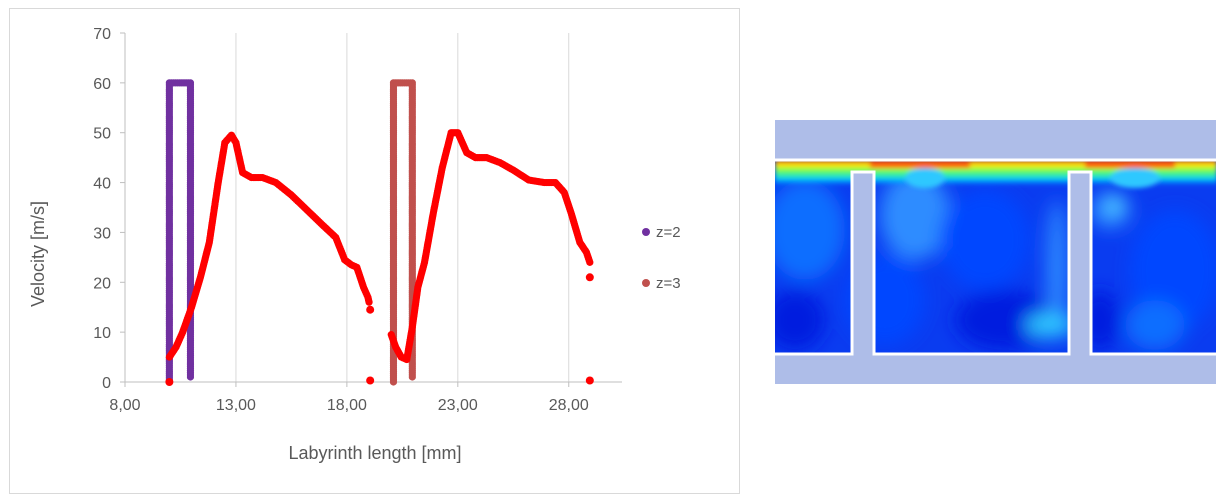 This screenshot has height=497, width=1216. What do you see at coordinates (995, 369) in the screenshot?
I see `lower-wall` at bounding box center [995, 369].